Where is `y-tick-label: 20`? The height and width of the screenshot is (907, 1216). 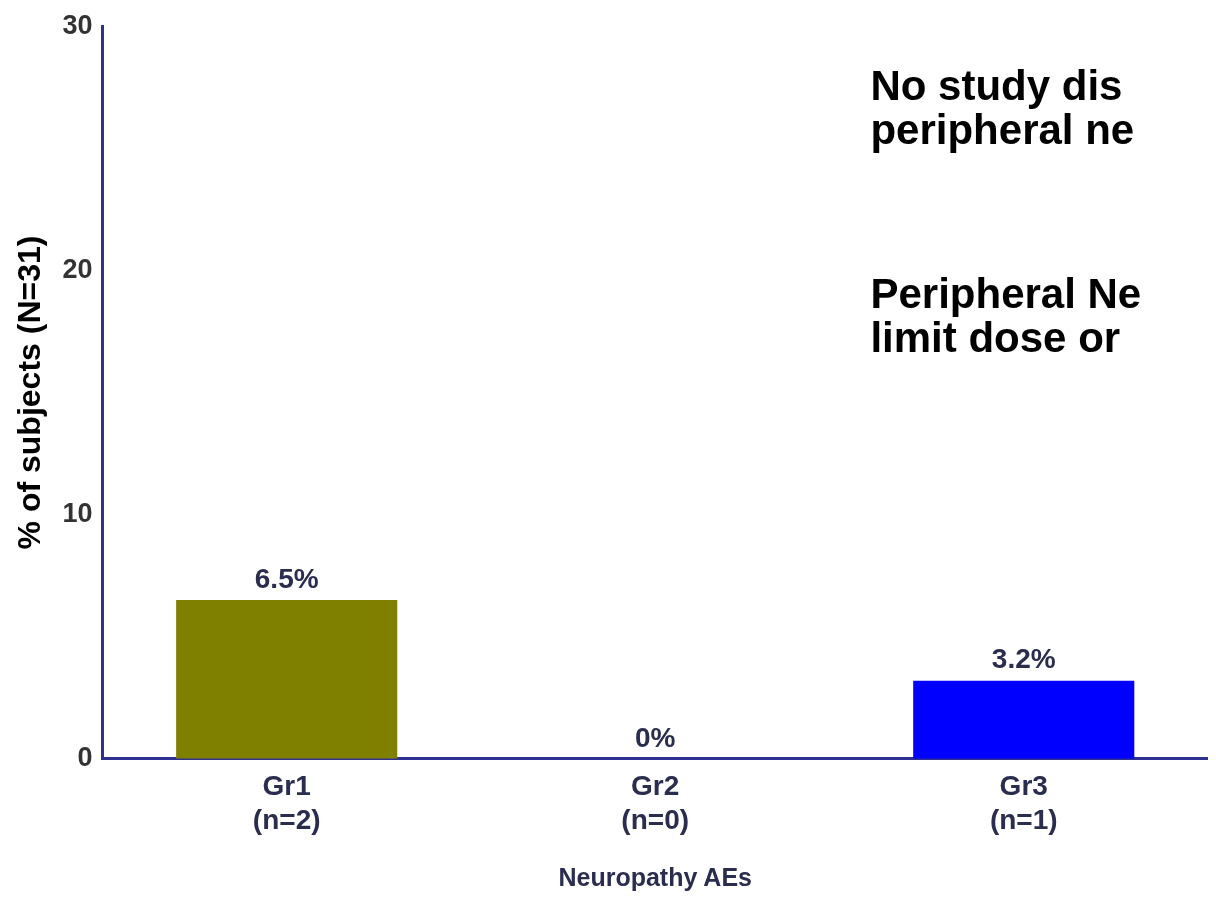 y-tick-label: 20 is located at coordinates (77, 268).